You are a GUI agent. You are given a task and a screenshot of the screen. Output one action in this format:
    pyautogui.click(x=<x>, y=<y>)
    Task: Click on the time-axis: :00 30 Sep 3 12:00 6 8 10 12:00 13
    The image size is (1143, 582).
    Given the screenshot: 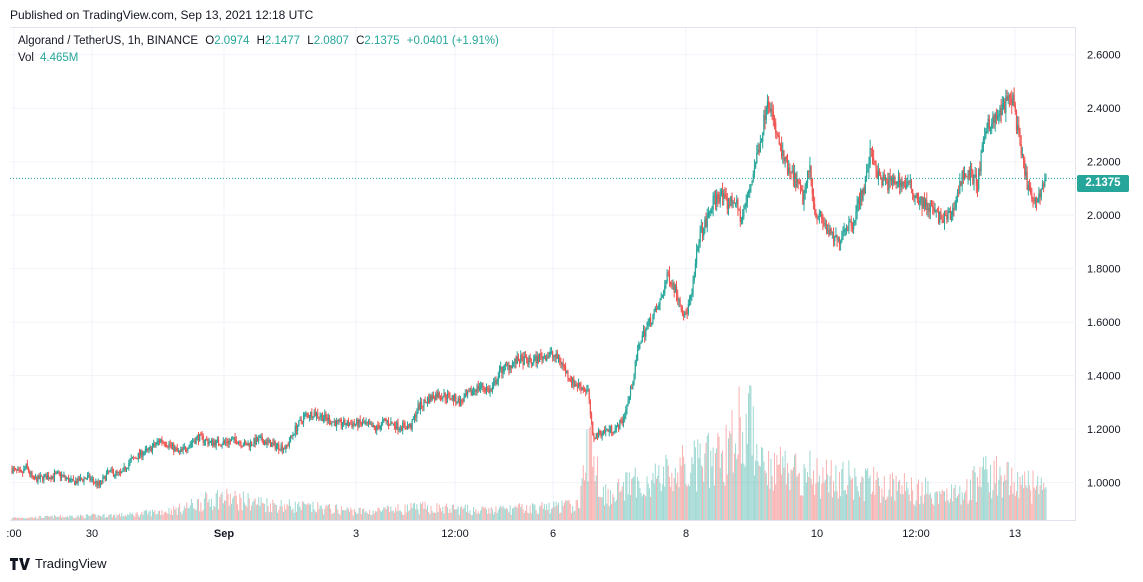 What is the action you would take?
    pyautogui.click(x=513, y=534)
    